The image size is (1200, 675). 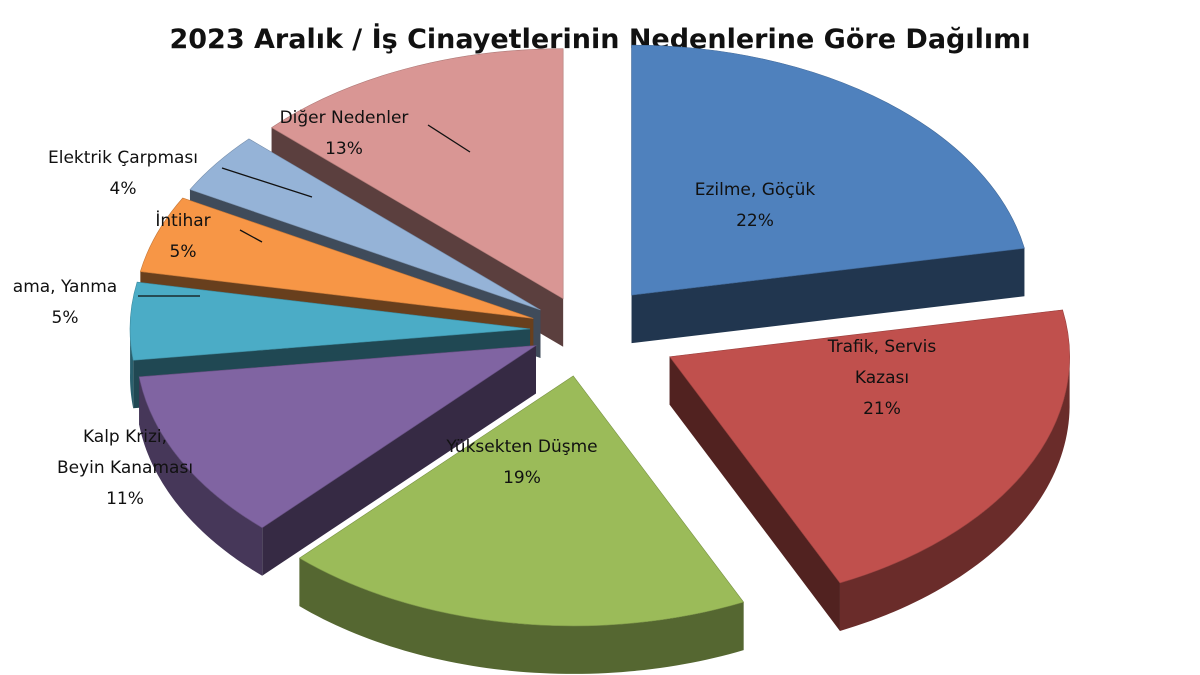 I want to click on slice-label-5: İntihar 5%, so click(x=182, y=236).